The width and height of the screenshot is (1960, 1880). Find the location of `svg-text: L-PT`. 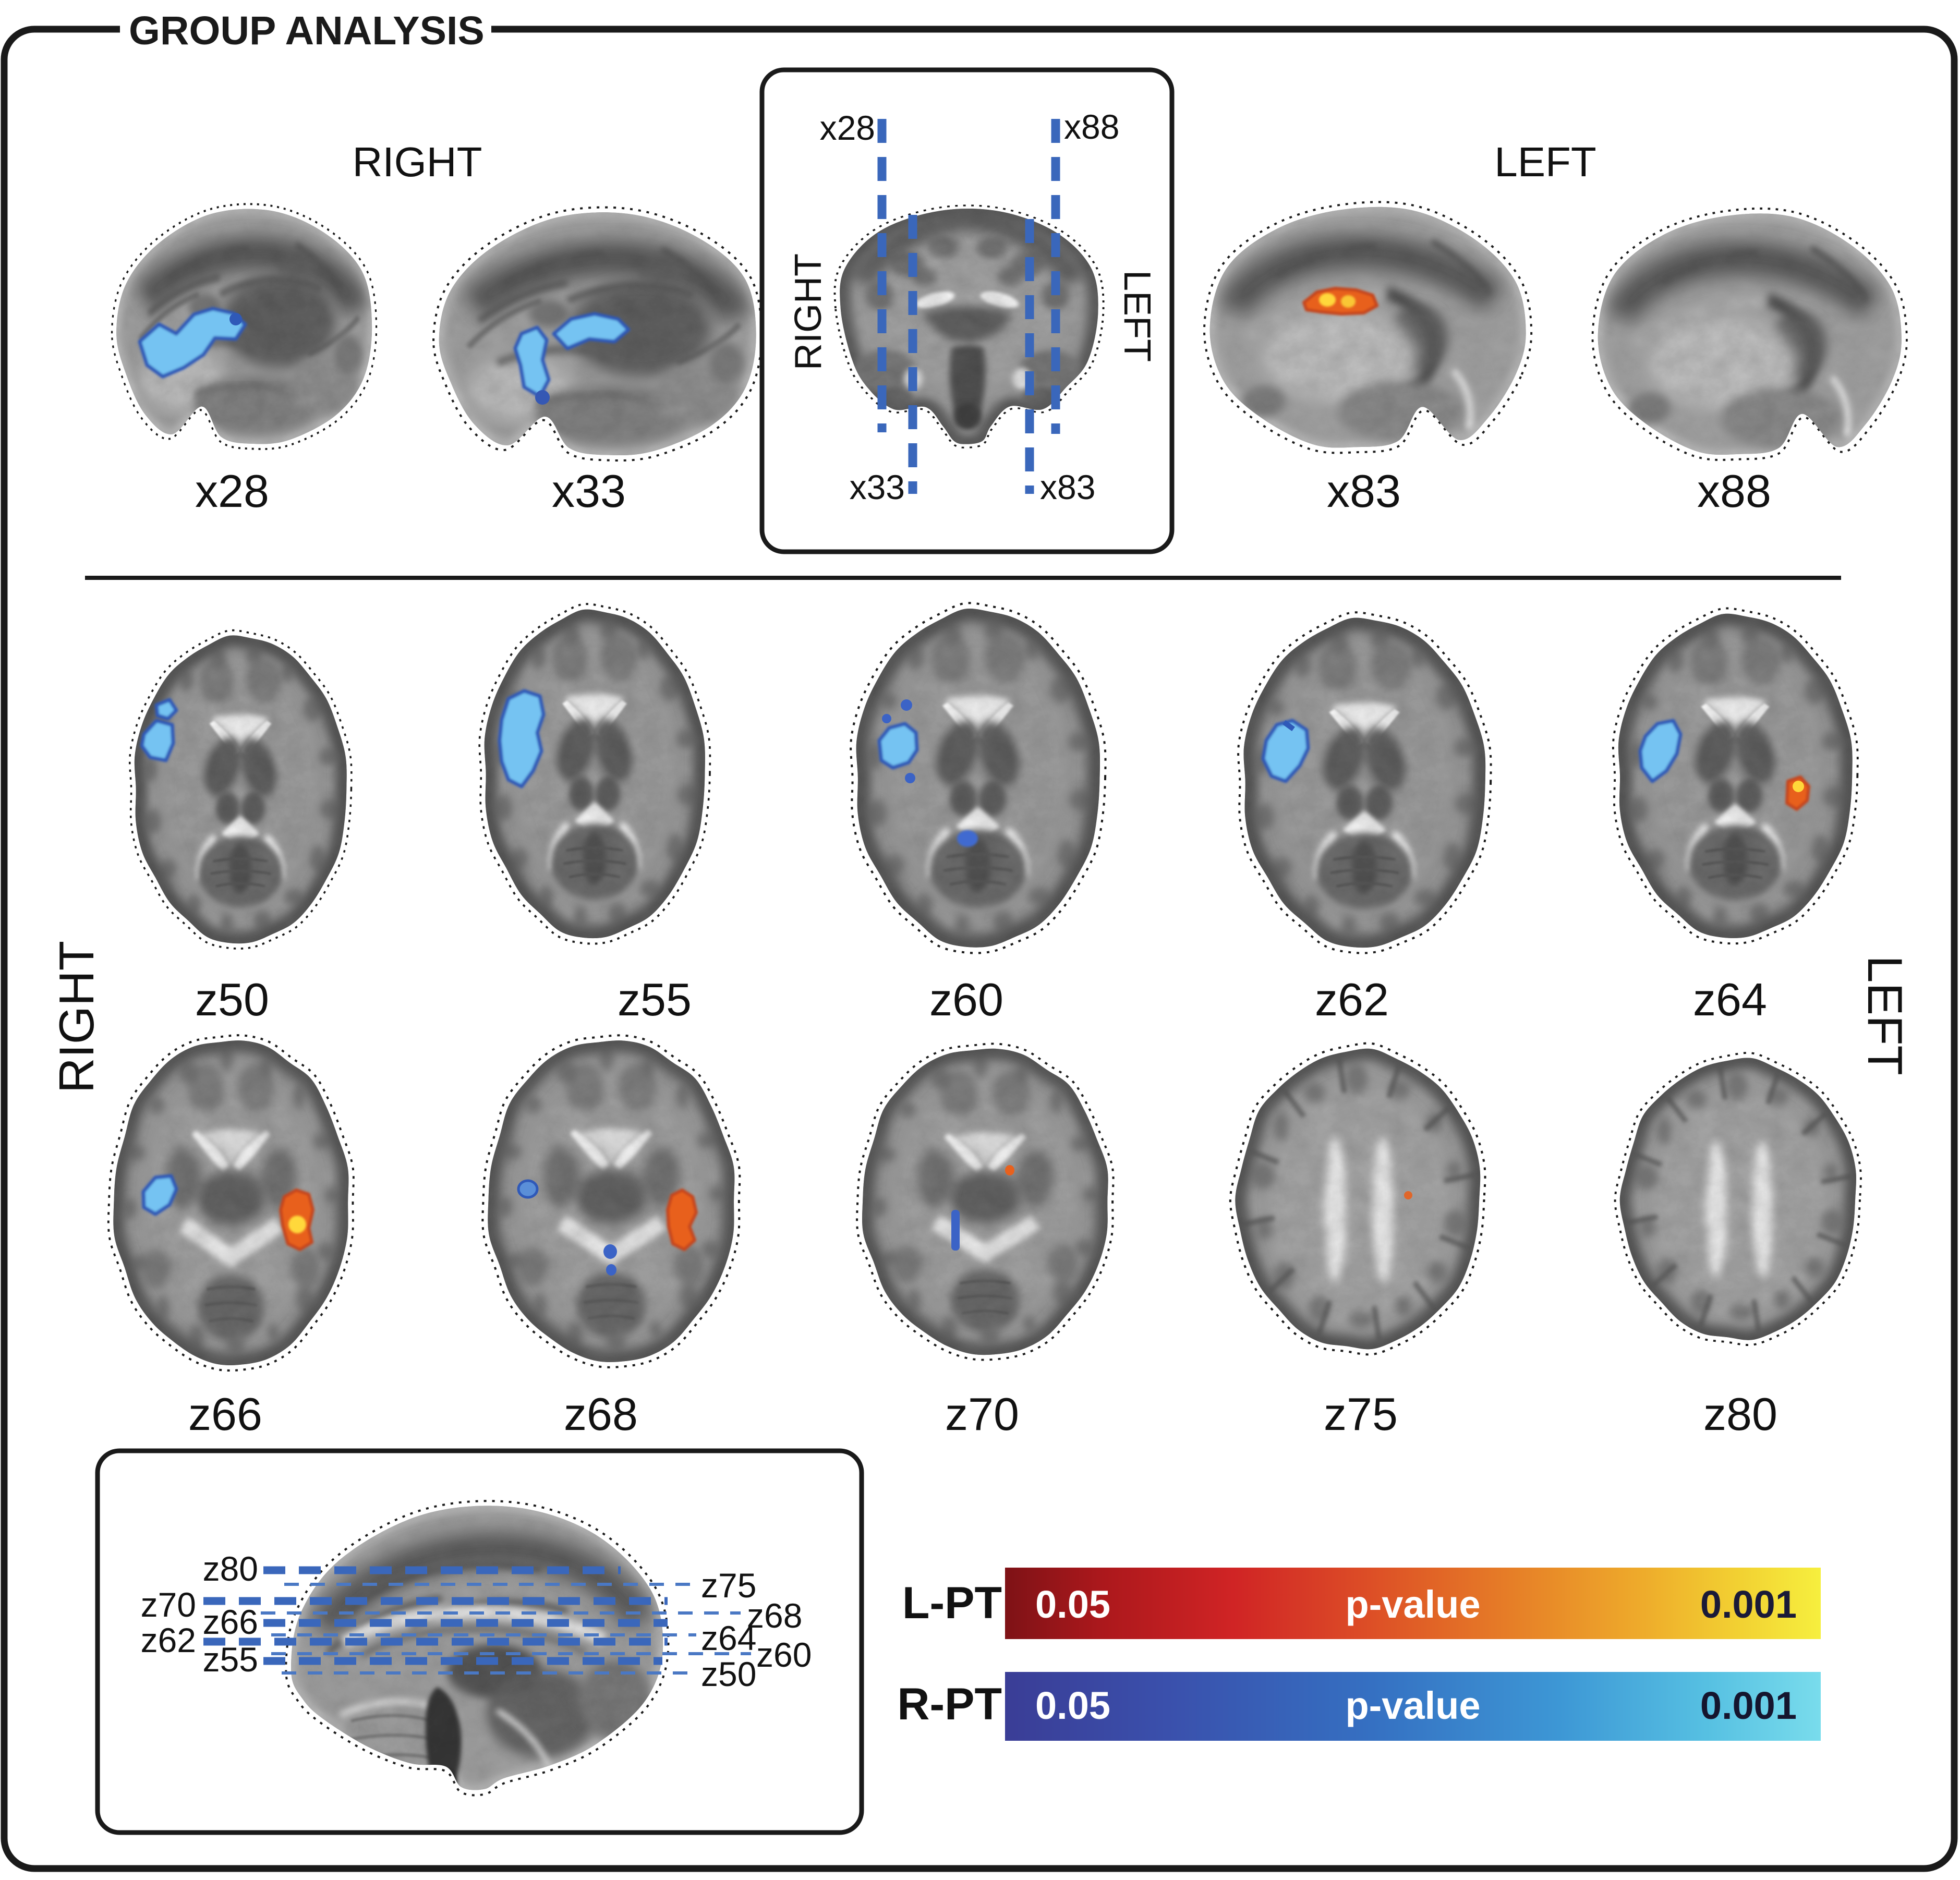

svg-text: L-PT is located at coordinates (952, 1603).